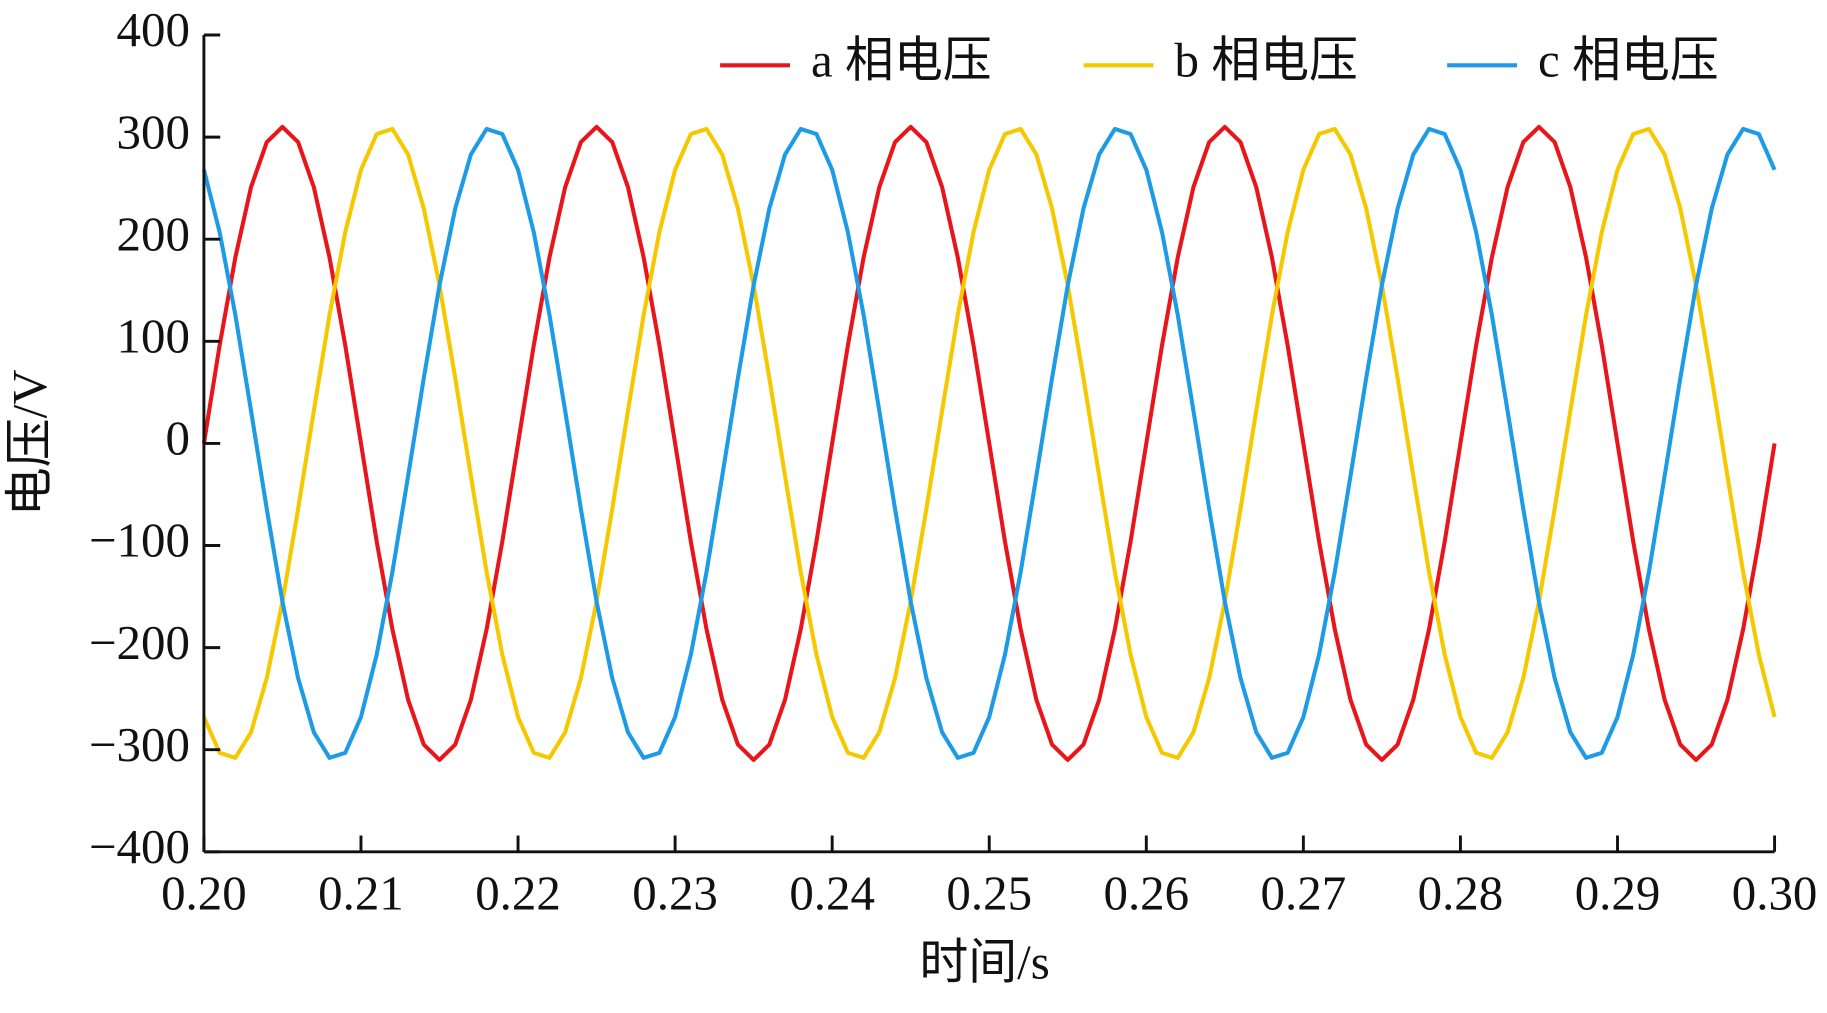  I want to click on y-axis-label: 电压/V, so click(29, 442).